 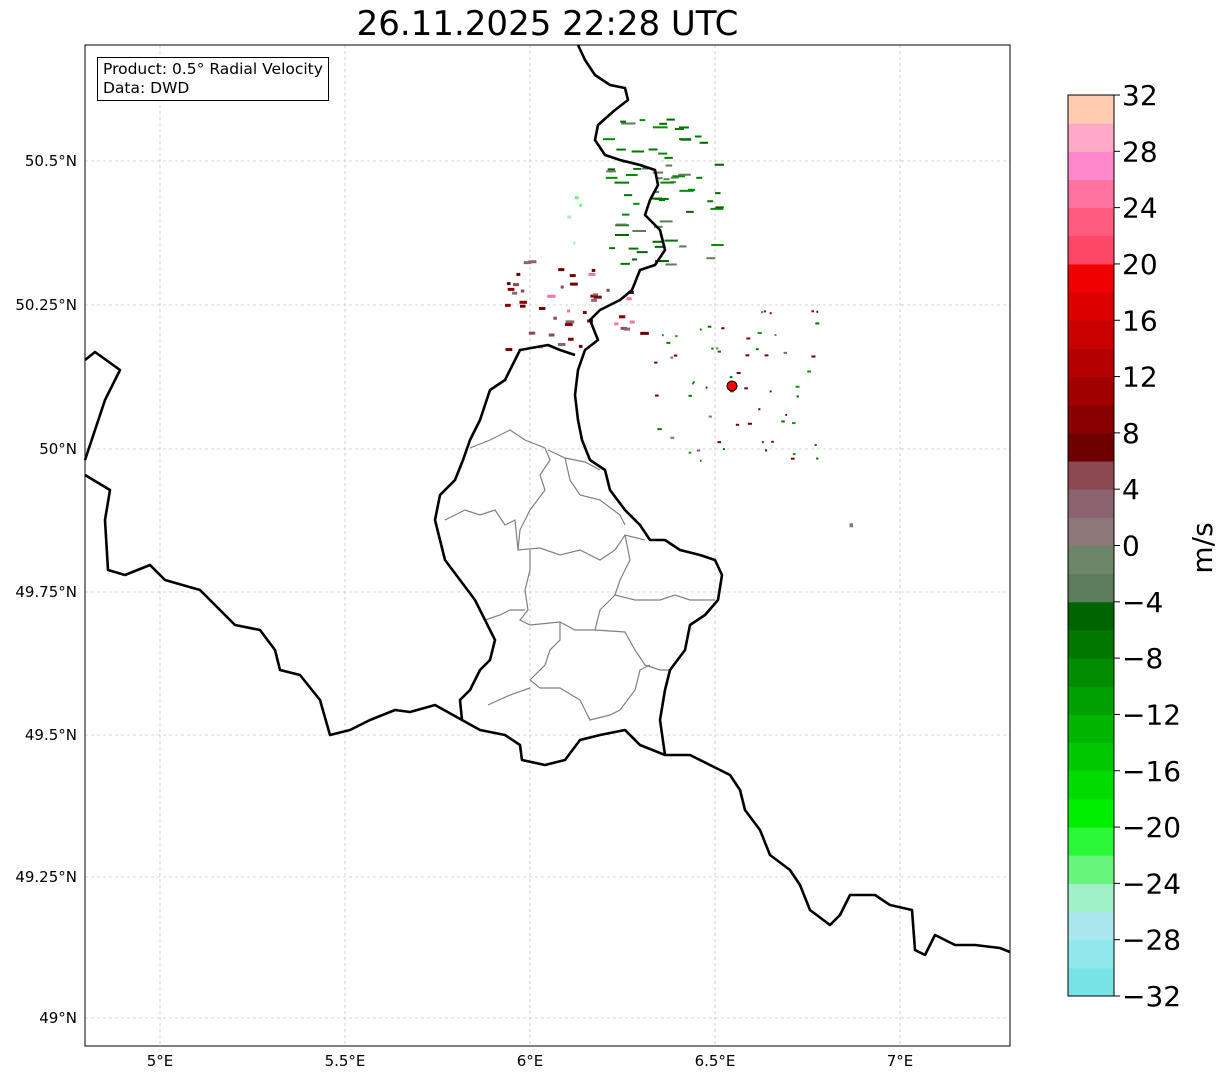 What do you see at coordinates (1131, 489) in the screenshot?
I see `colorbar-tick-label: 4` at bounding box center [1131, 489].